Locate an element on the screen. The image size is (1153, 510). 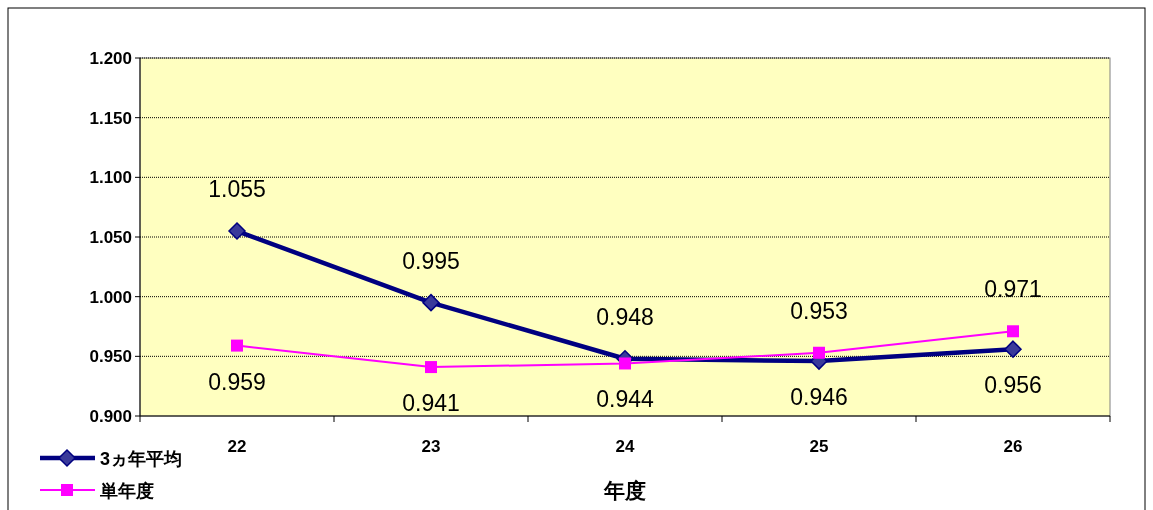
x-tick-label: 25 is located at coordinates (819, 446).